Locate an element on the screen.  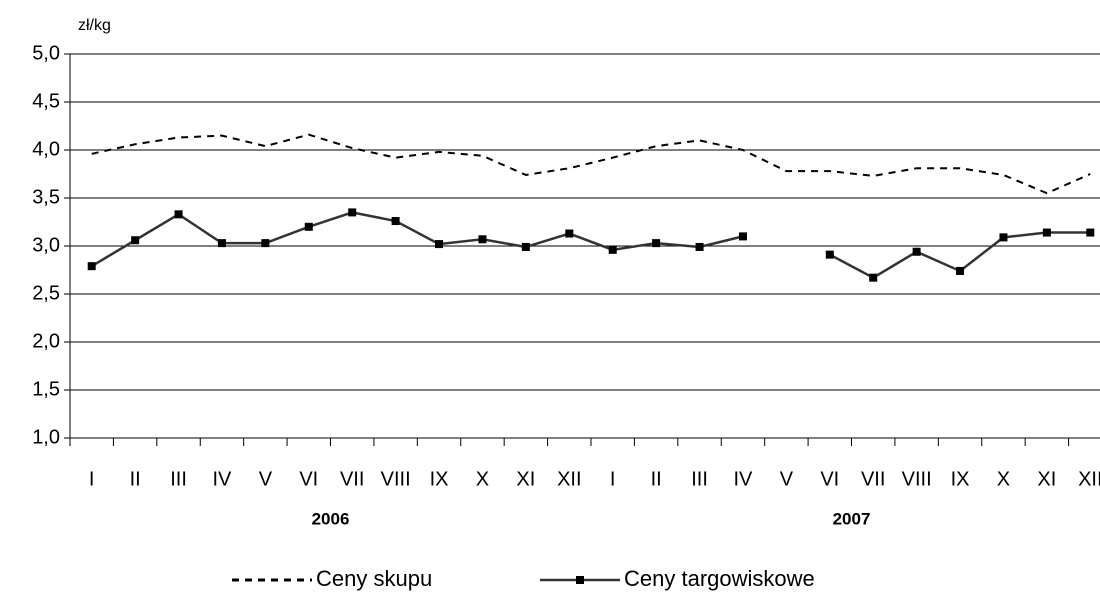
y-tick-label: 4,5 is located at coordinates (46, 101).